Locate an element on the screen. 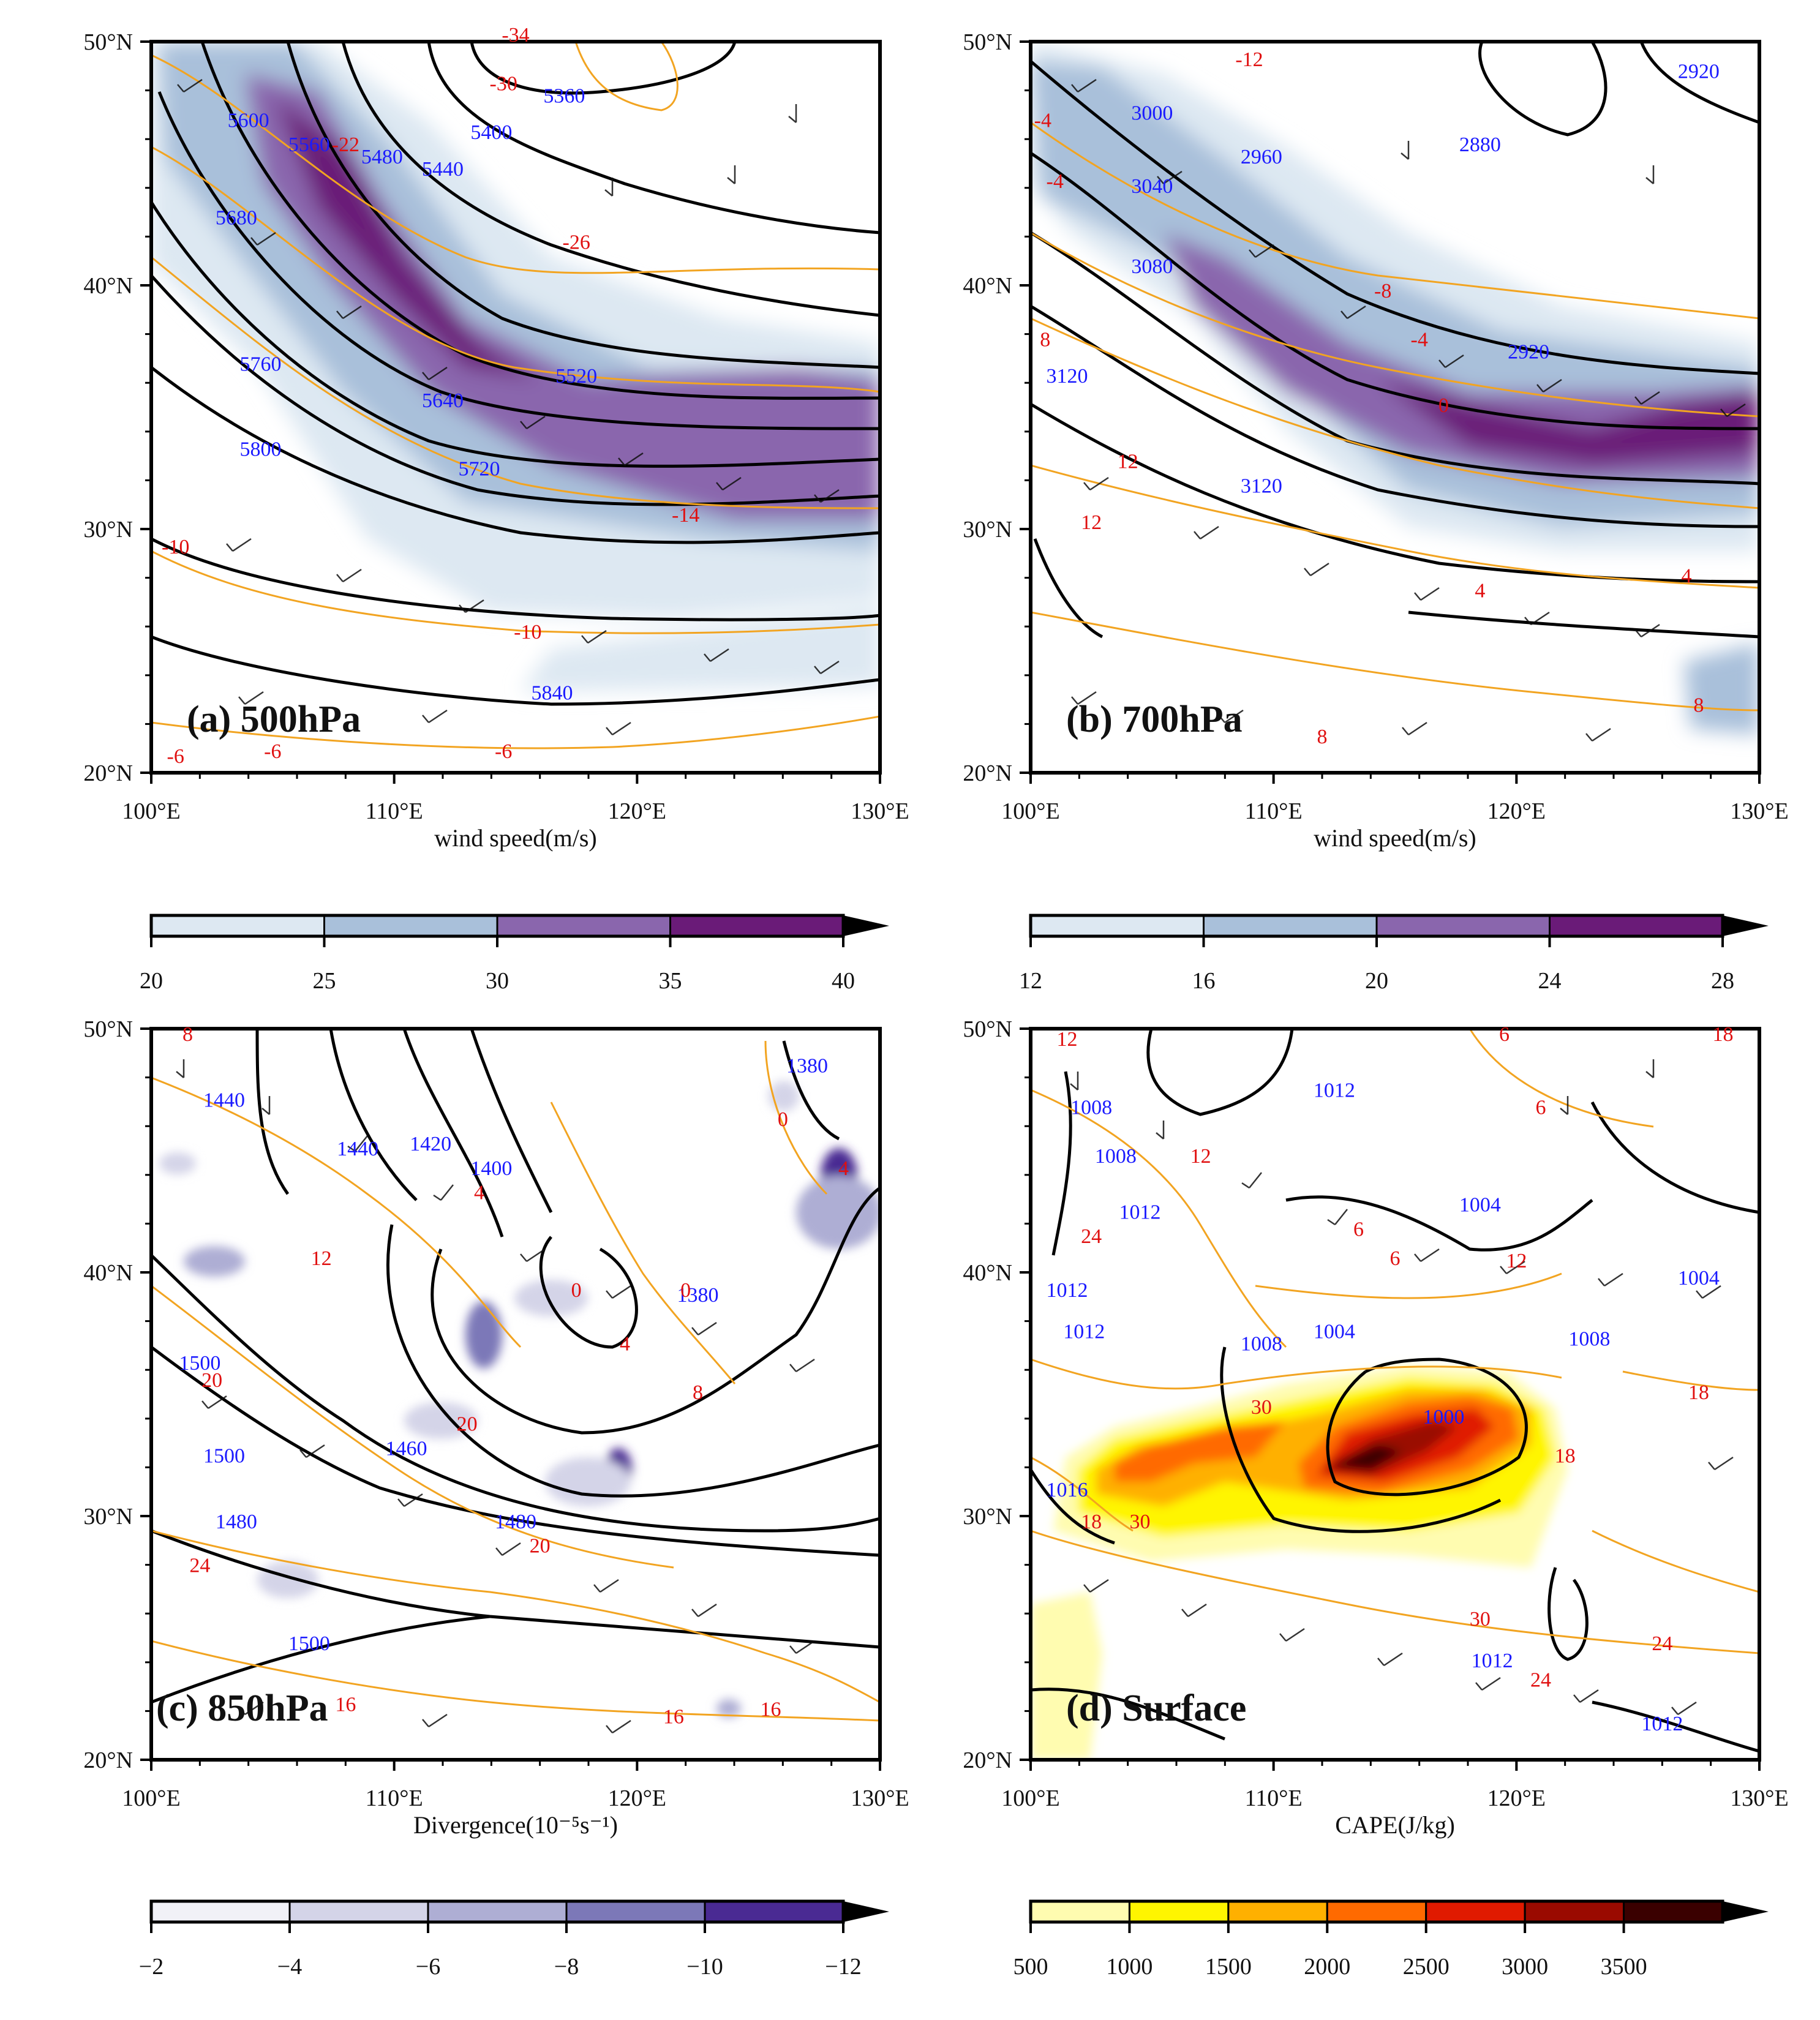  panel-d-isotherm-label: 24 is located at coordinates (1662, 1643).